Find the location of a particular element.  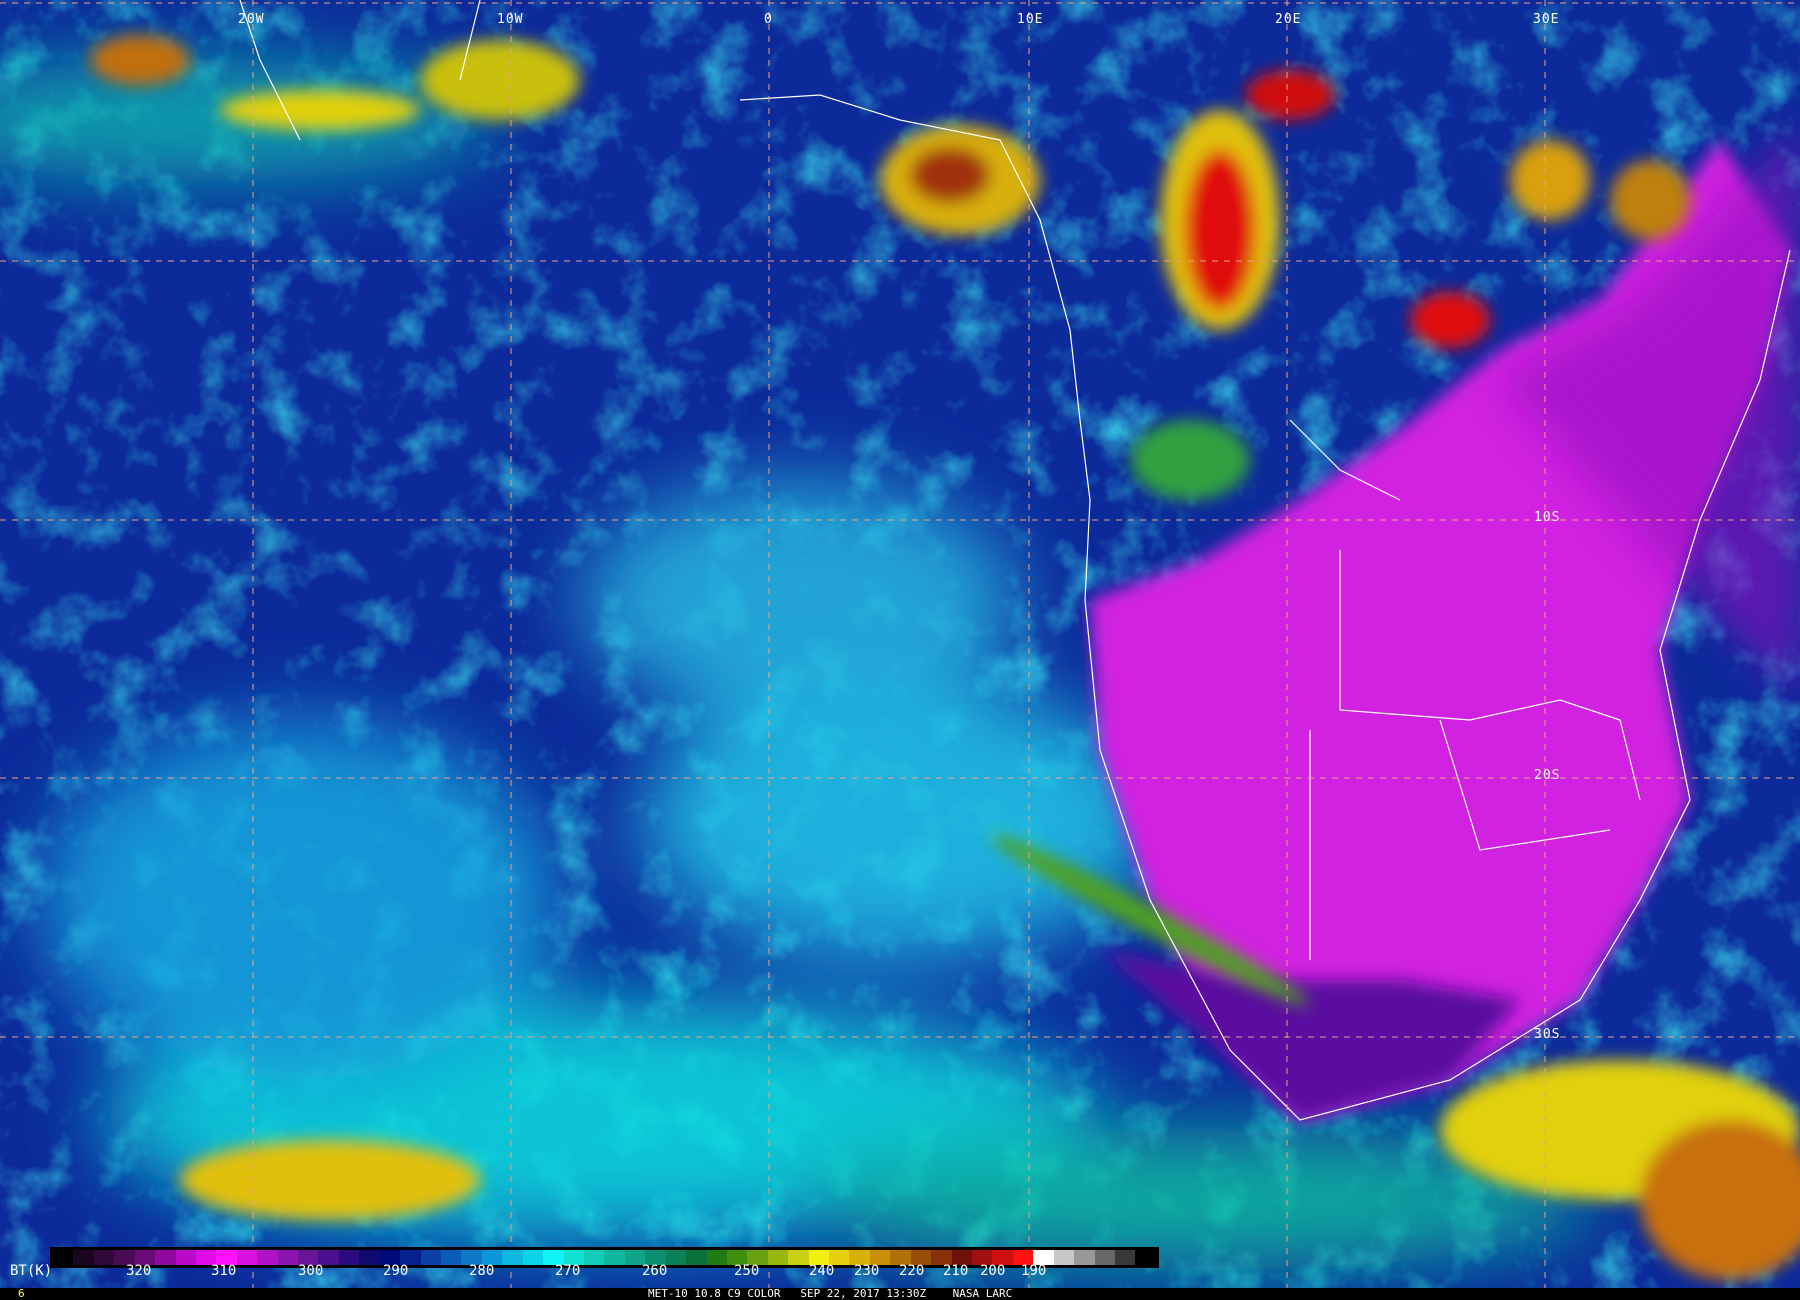

brightness-temperature-colorbar is located at coordinates (604, 1257).